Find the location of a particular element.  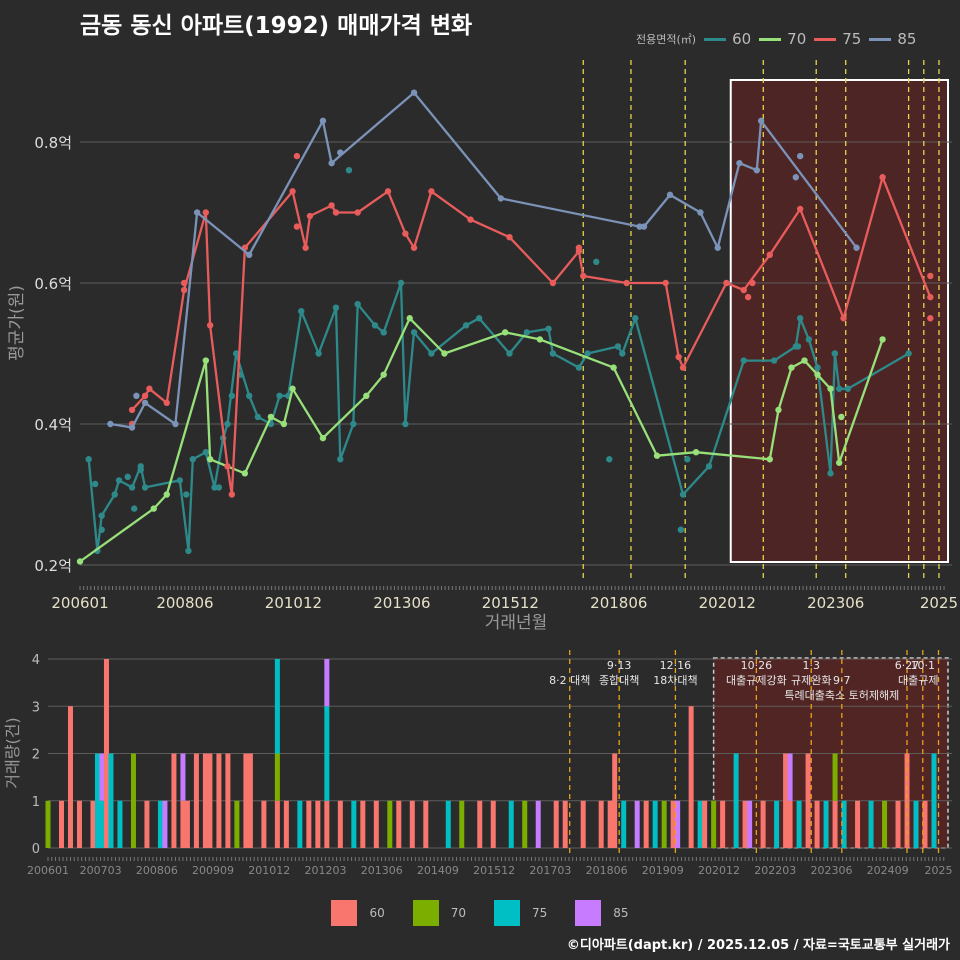

bar-legend-label-60: 60 is located at coordinates (377, 913).